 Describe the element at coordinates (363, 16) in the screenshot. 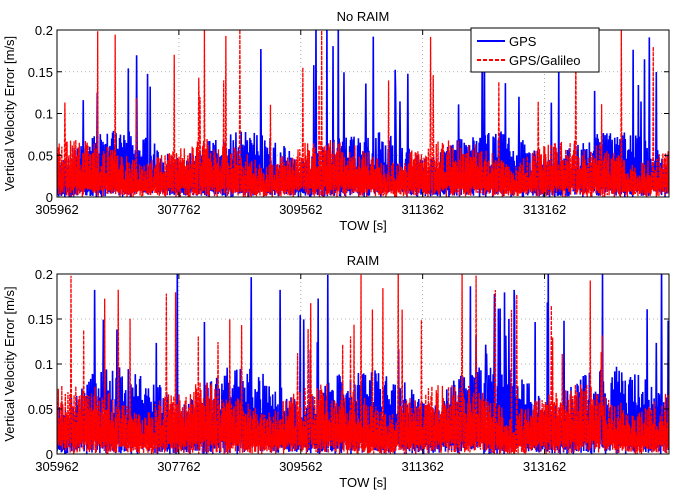

I see `chart-title: No RAIM` at that location.